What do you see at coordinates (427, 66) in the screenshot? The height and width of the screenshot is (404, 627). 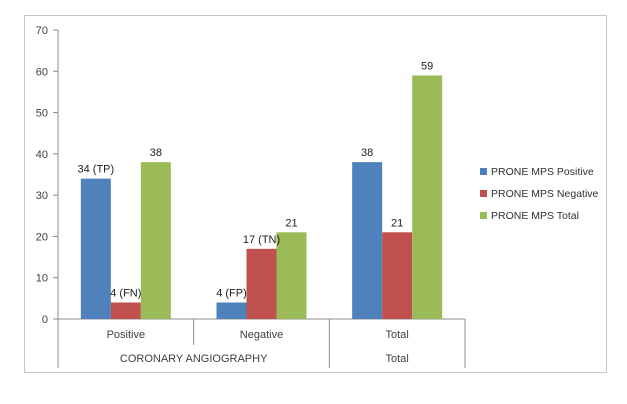 I see `data-label: 59` at bounding box center [427, 66].